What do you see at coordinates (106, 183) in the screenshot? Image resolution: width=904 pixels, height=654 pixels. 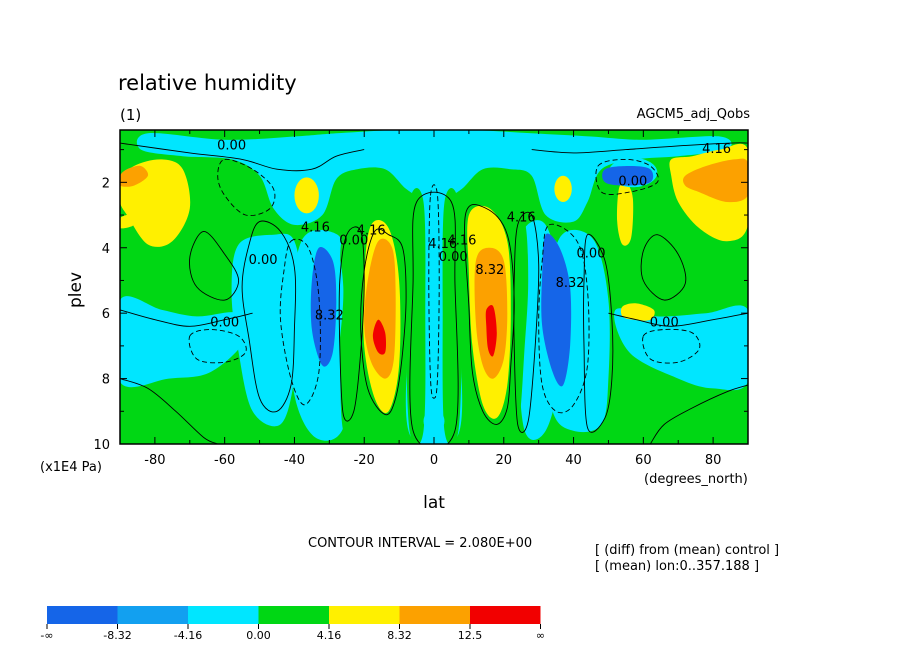 I see `y-tick-label: 2` at bounding box center [106, 183].